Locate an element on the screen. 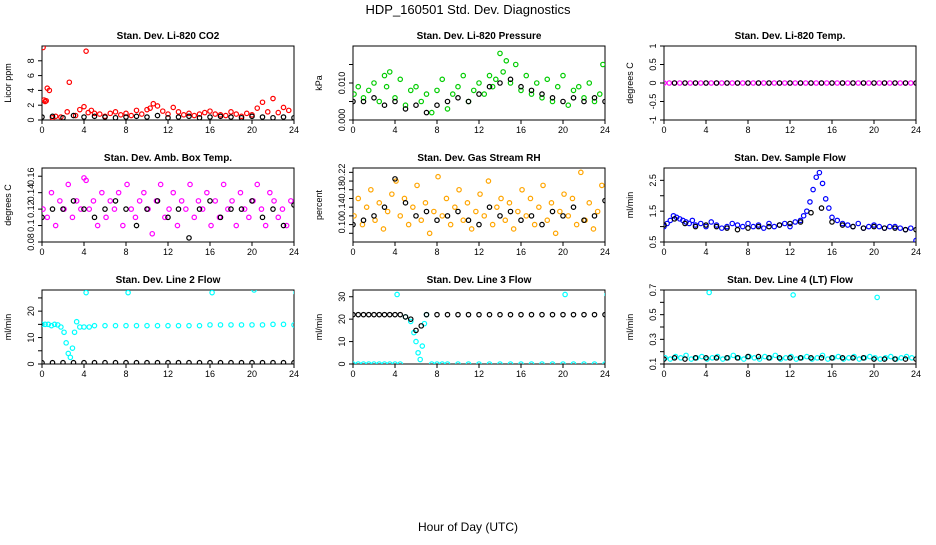  y-axis-label: ml/min is located at coordinates (319, 327).